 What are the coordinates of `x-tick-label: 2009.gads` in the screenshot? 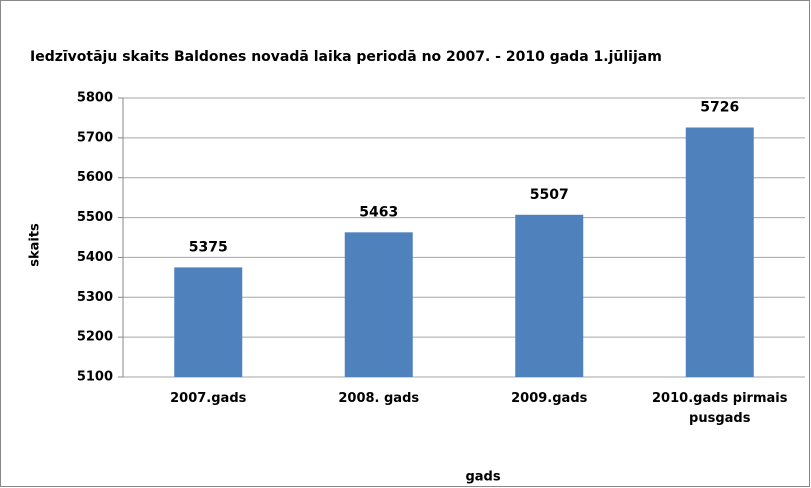 It's located at (549, 398).